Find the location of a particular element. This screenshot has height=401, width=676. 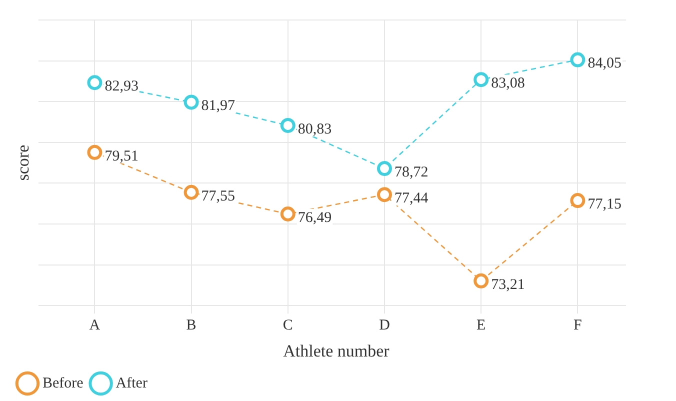

data-label: 83,08 is located at coordinates (508, 84).